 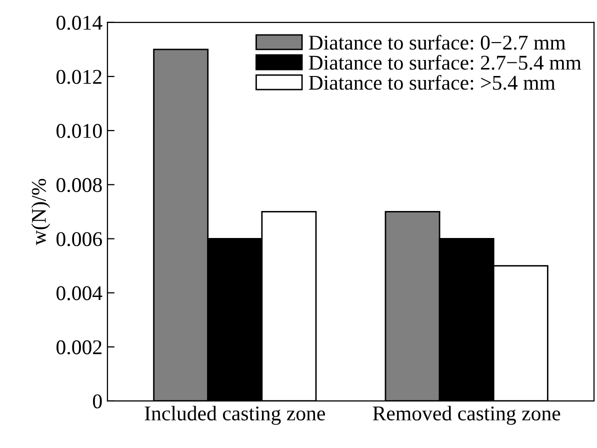 I want to click on legend-label: Diatance to surface: 0−2.7 mm, so click(x=437, y=42).